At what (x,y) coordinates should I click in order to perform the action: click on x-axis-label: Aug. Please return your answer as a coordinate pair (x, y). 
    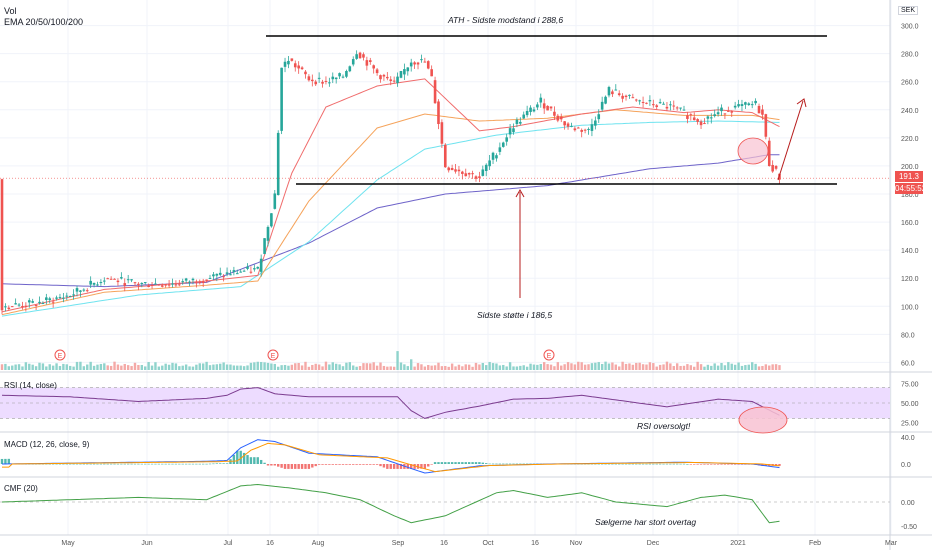
    Looking at the image, I should click on (318, 543).